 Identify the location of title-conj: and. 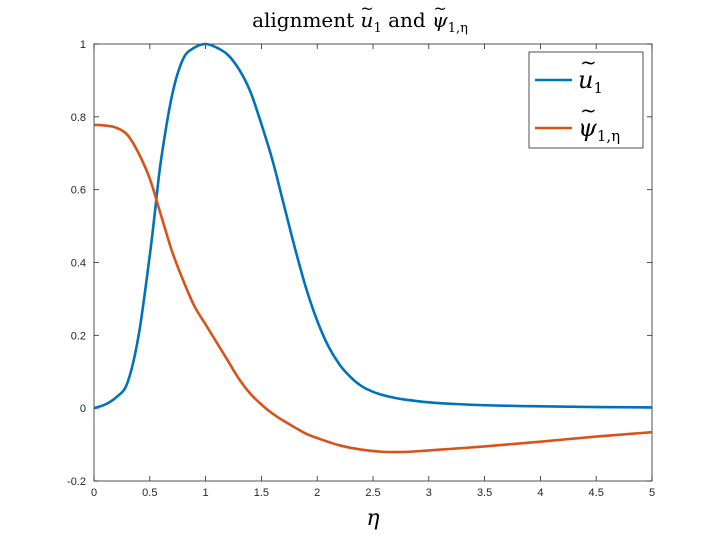
(407, 20).